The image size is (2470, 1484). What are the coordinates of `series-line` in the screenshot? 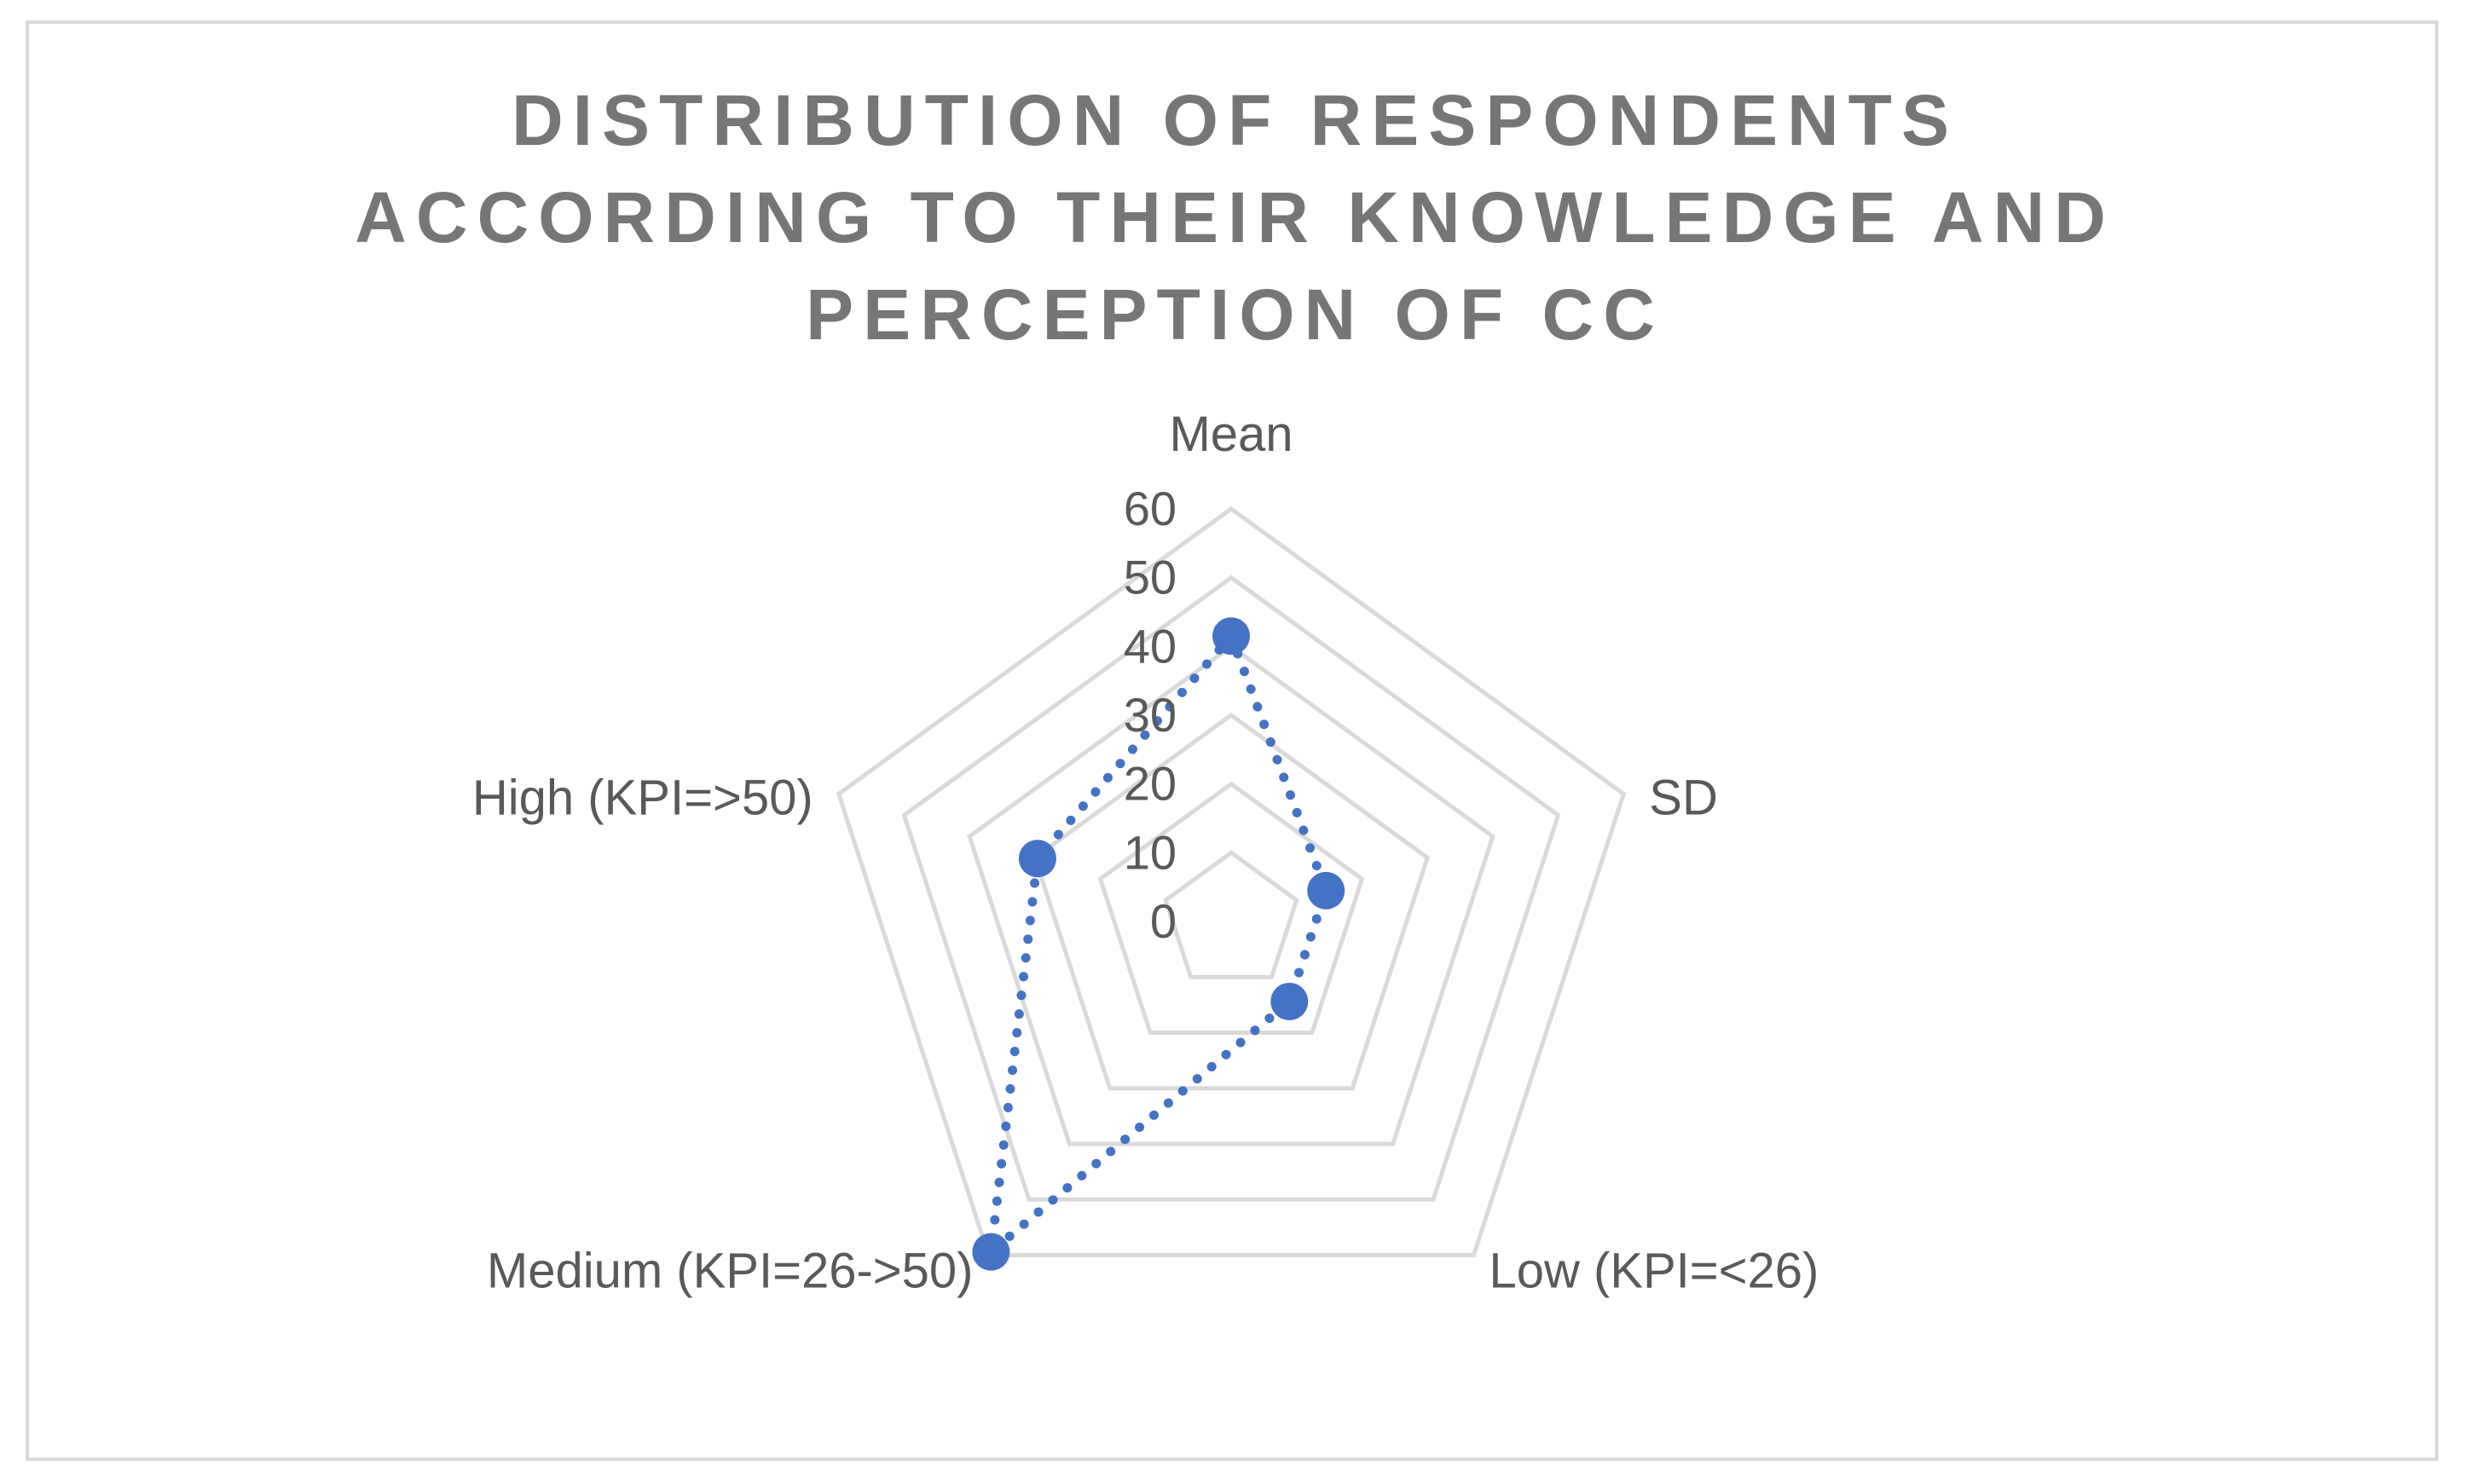 It's located at (1158, 944).